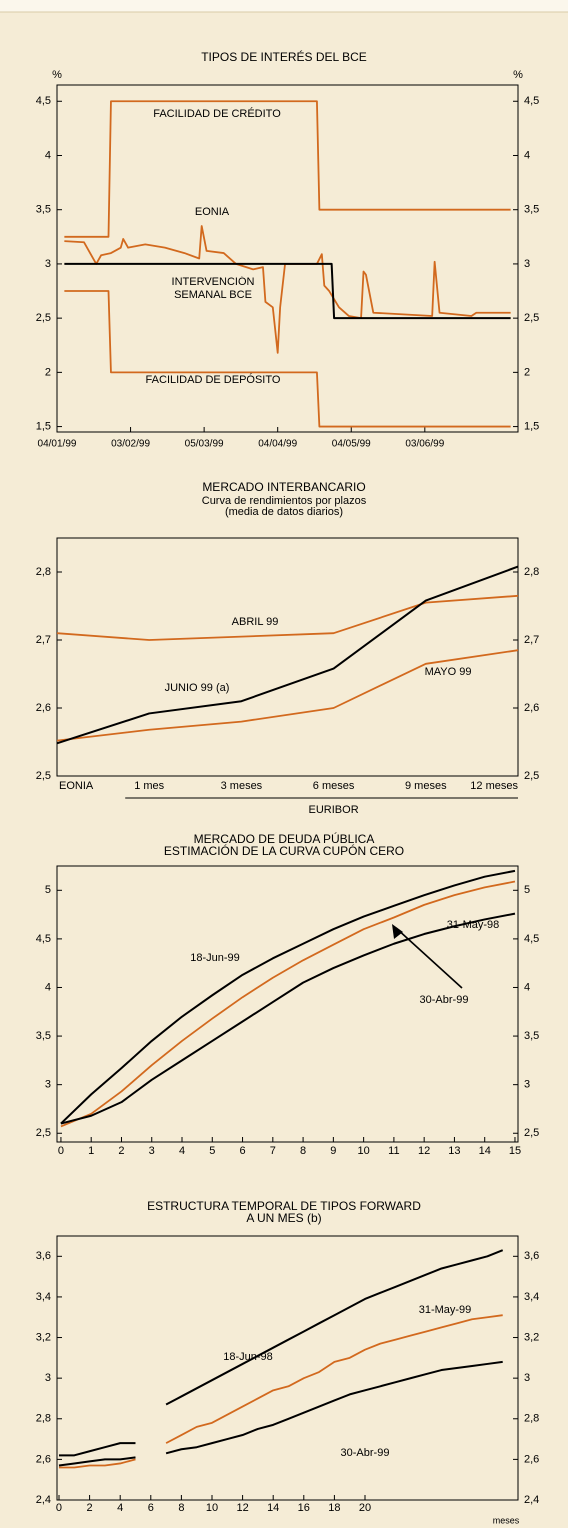  Describe the element at coordinates (242, 786) in the screenshot. I see `x-tick-label: 3 meses` at that location.